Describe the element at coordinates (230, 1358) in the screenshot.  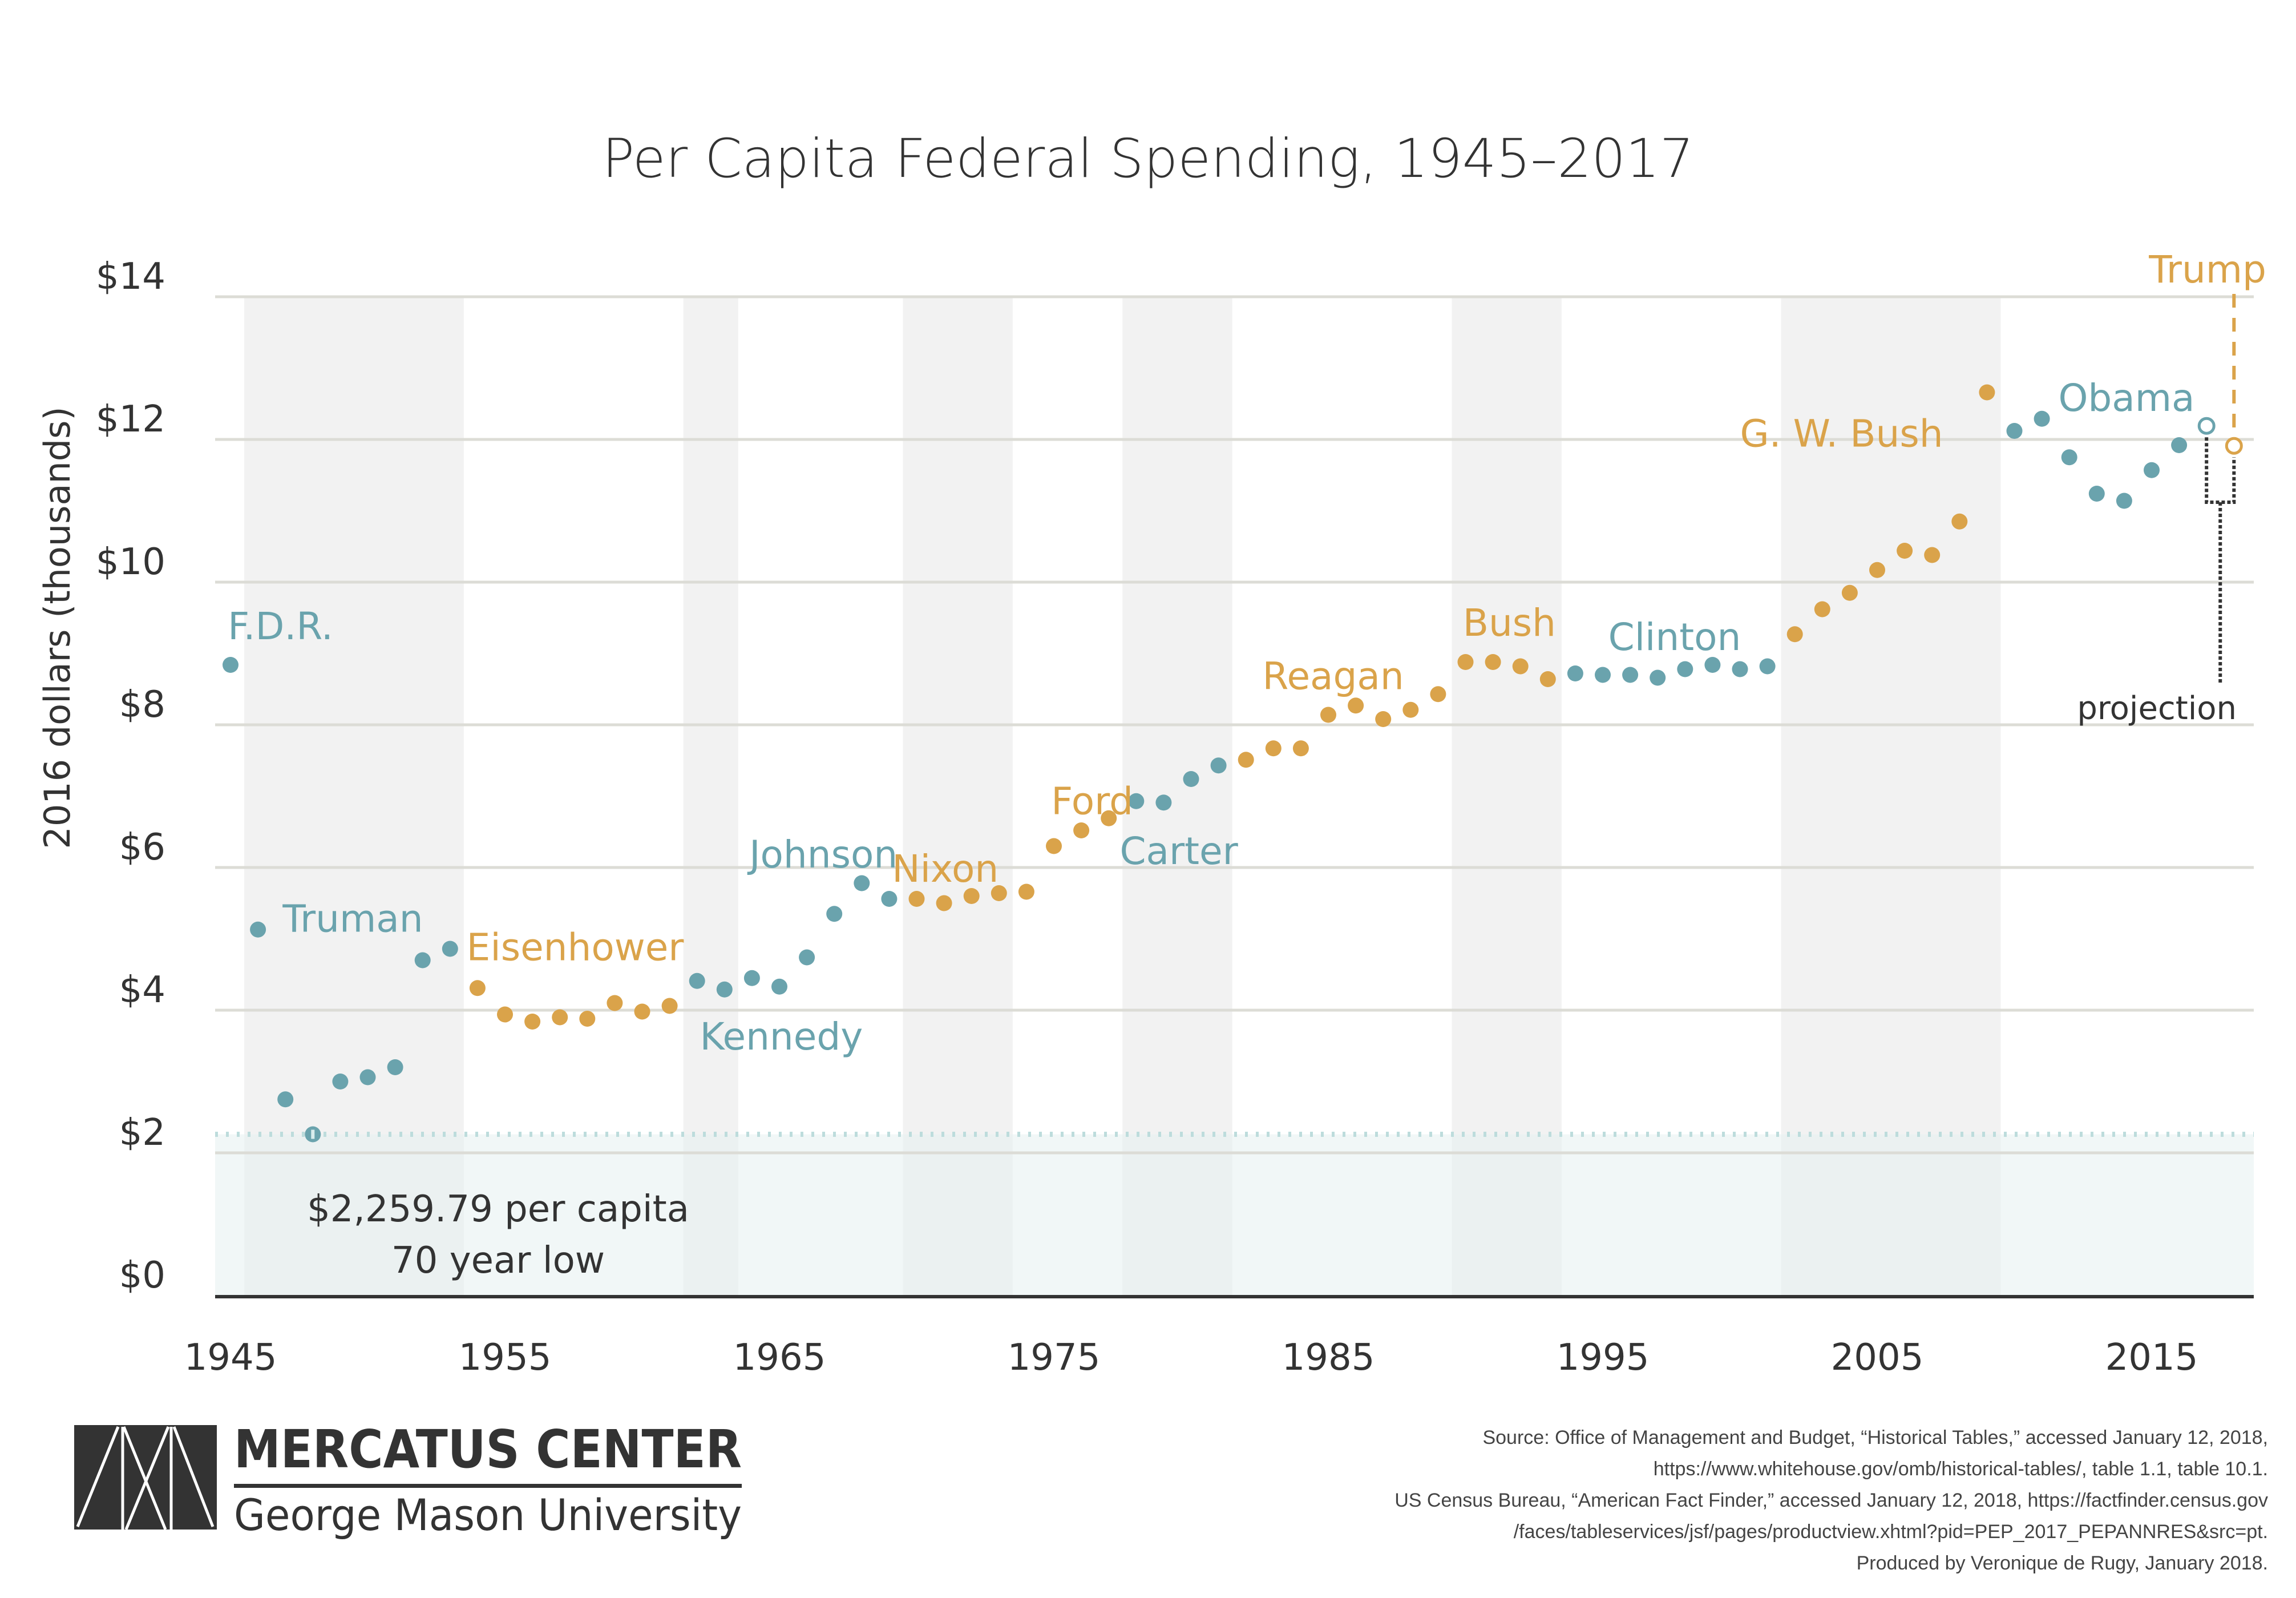
I see `x-tick-label: 1945` at that location.